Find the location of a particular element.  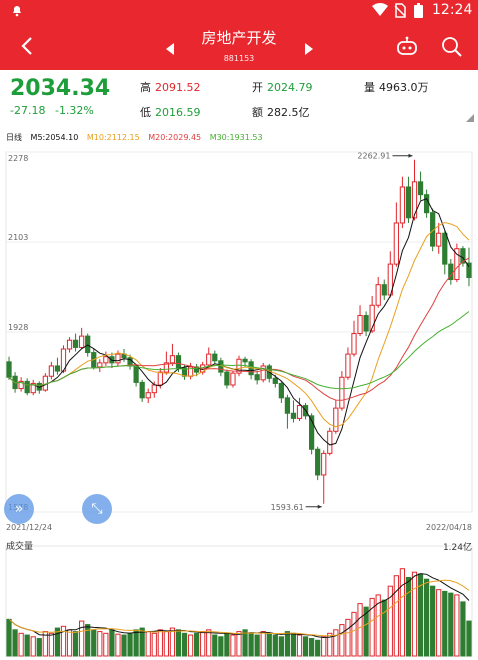

volume-title: 成交量 is located at coordinates (20, 547).